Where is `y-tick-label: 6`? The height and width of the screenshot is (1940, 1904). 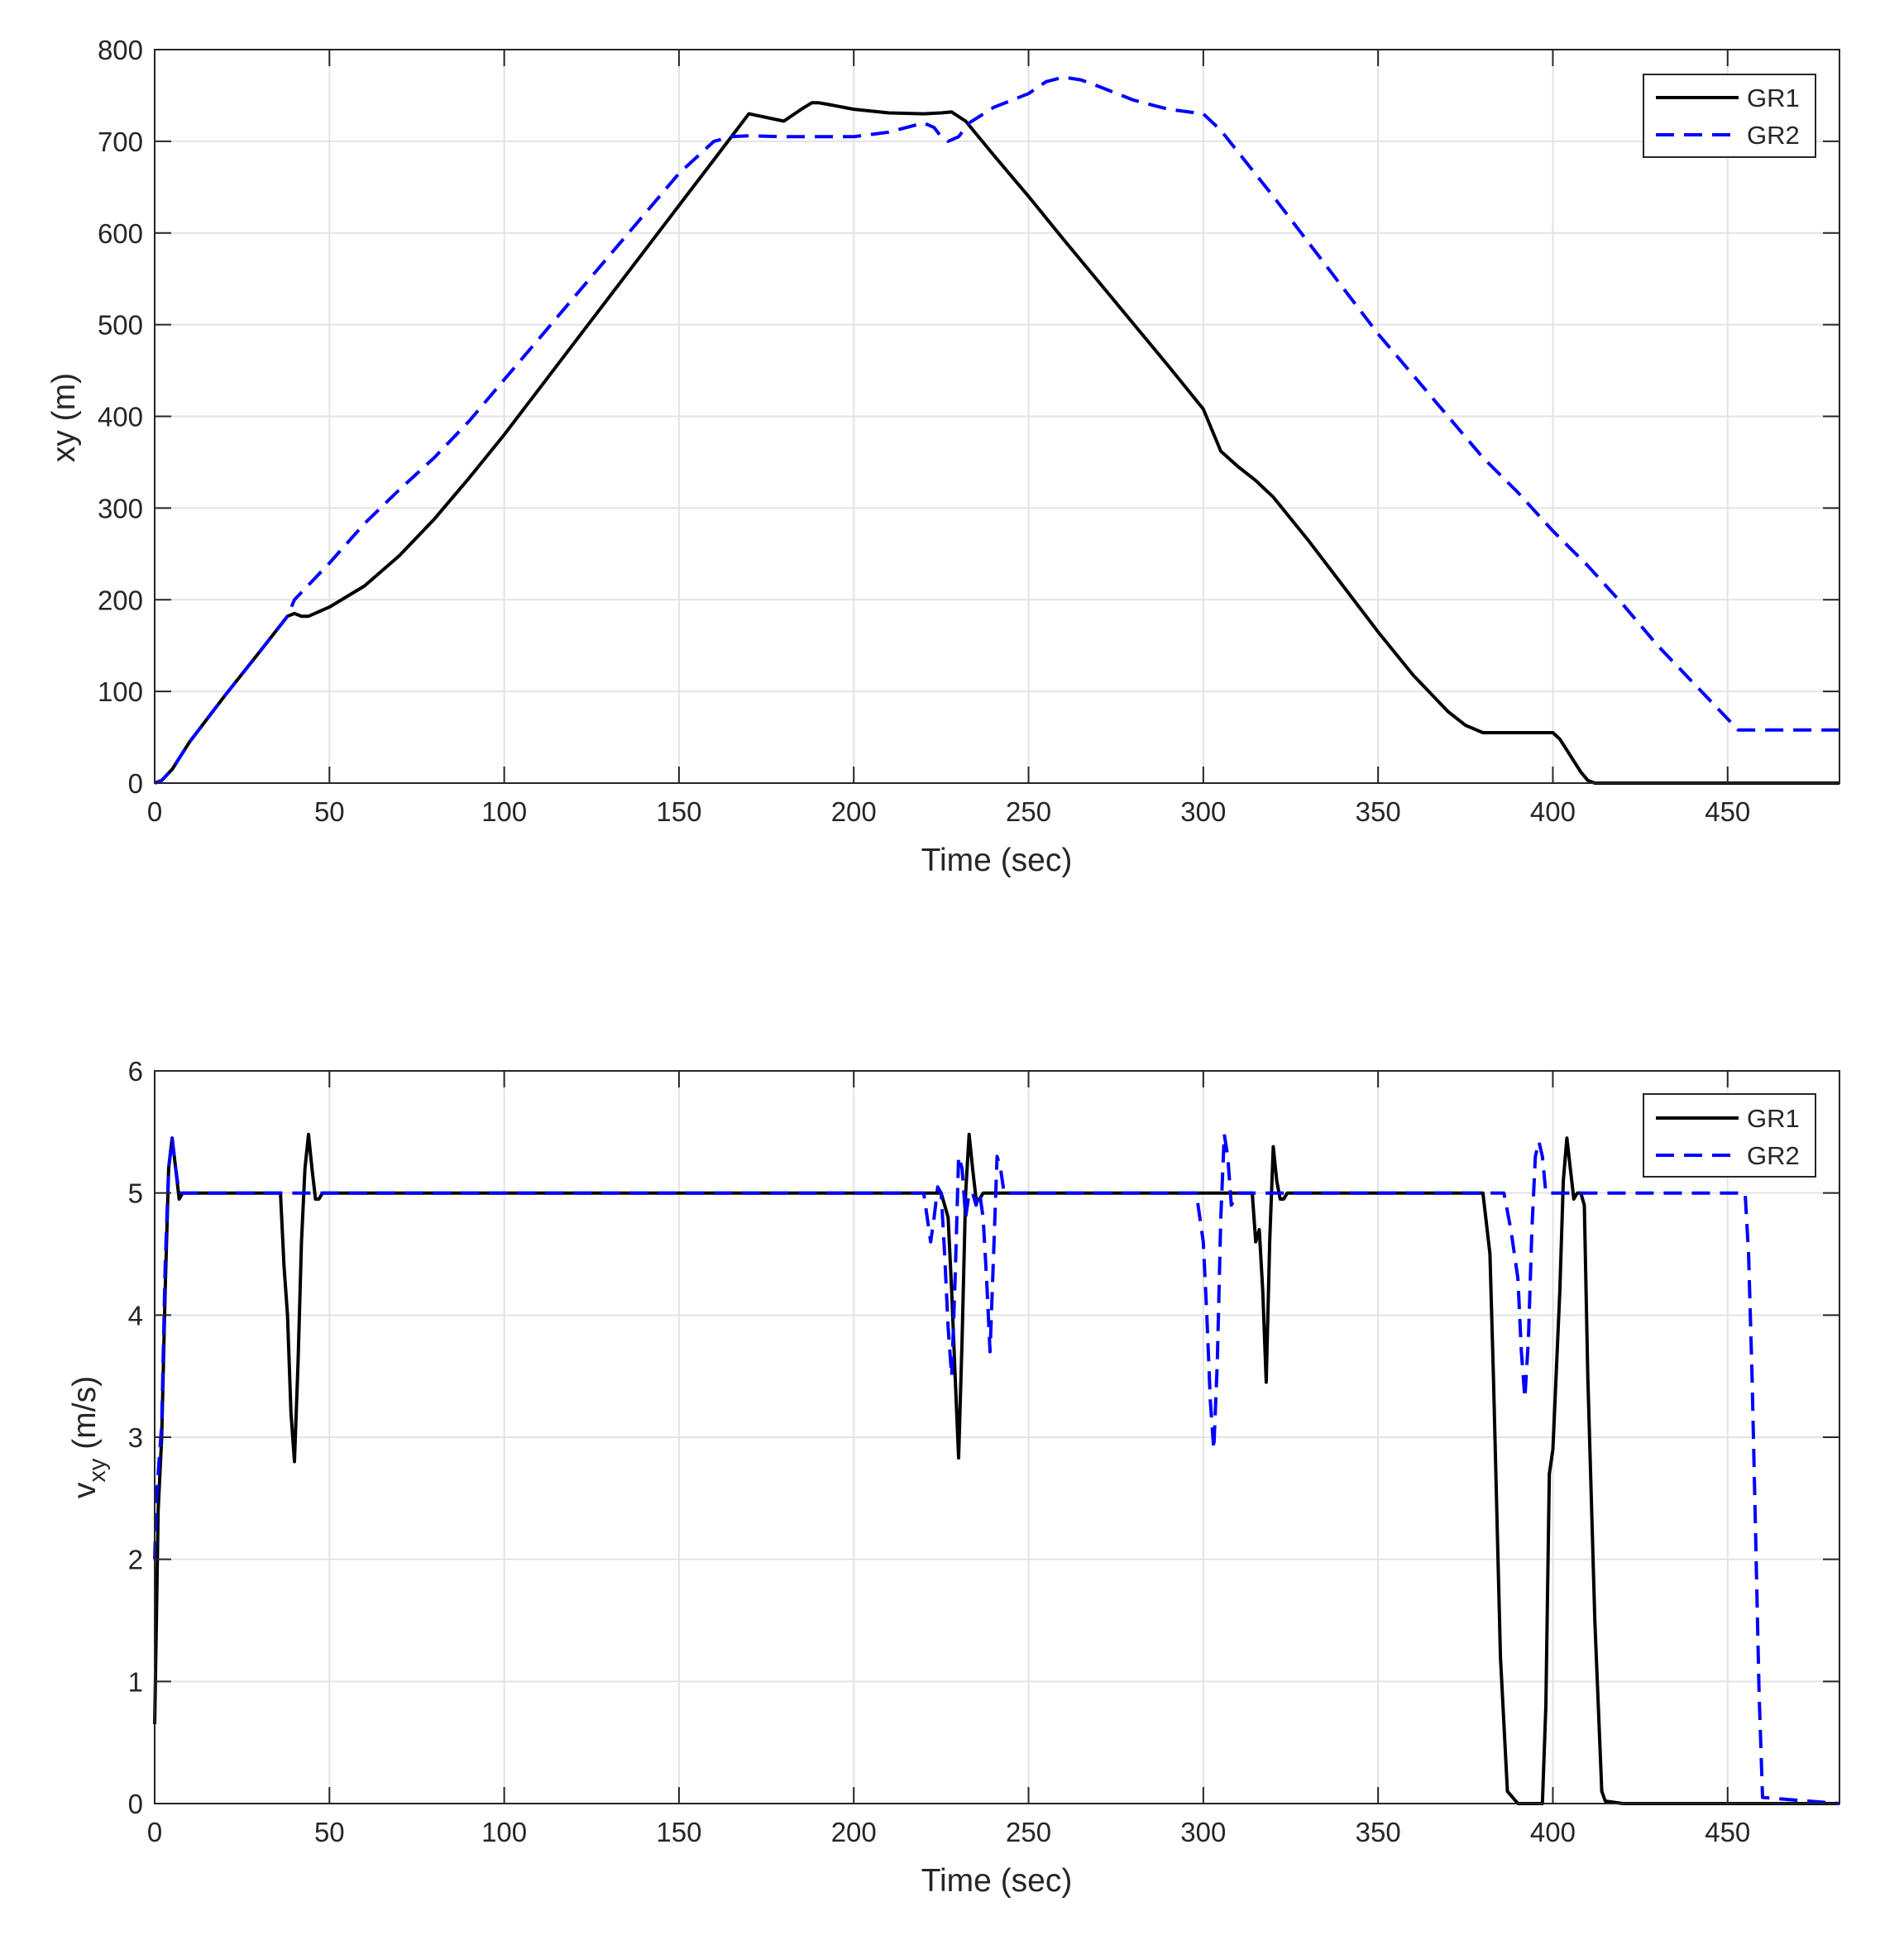 y-tick-label: 6 is located at coordinates (135, 1071).